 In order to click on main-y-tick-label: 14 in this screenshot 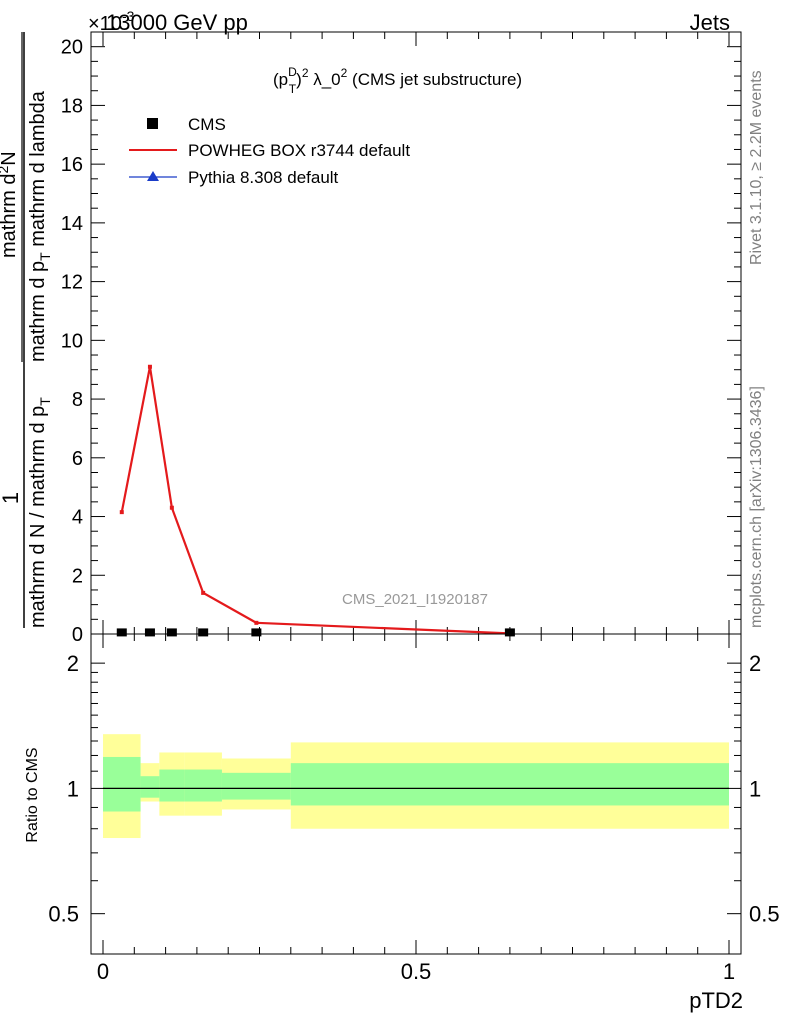, I will do `click(72, 224)`.